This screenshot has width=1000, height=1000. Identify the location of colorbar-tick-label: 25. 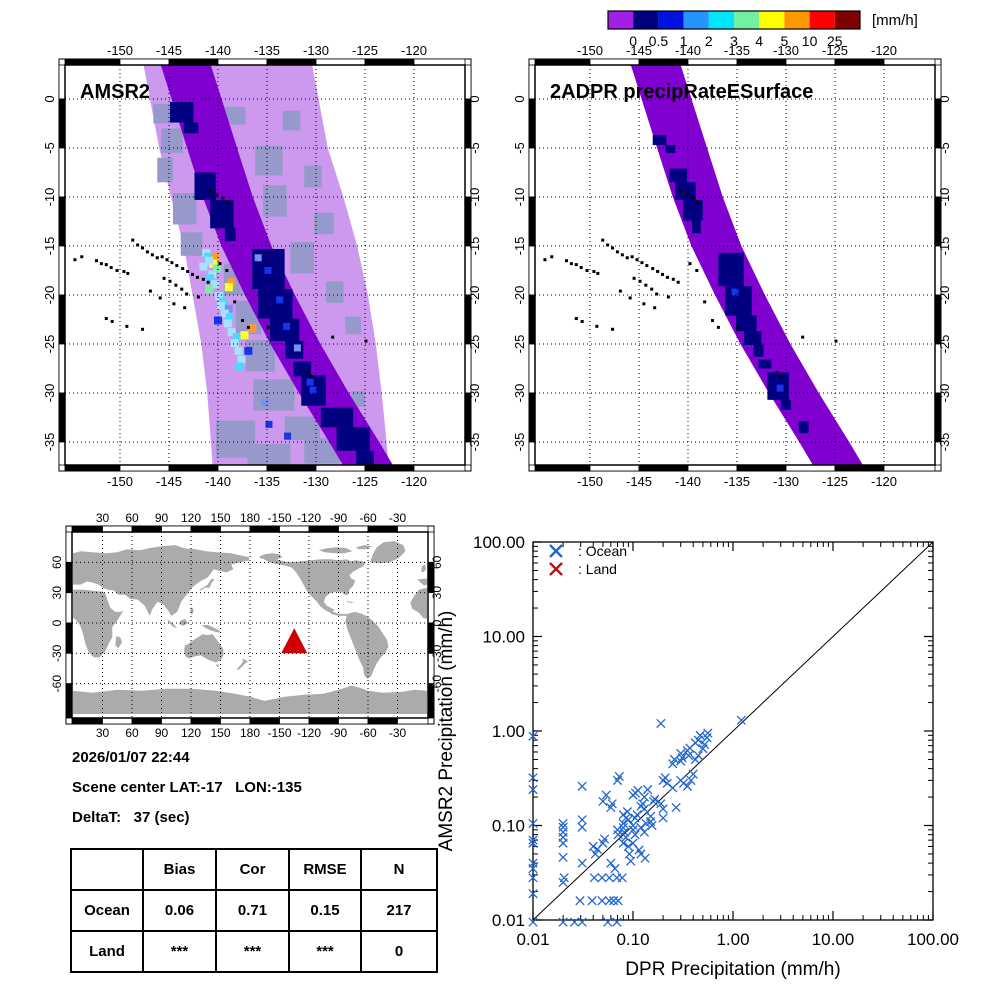
(835, 41).